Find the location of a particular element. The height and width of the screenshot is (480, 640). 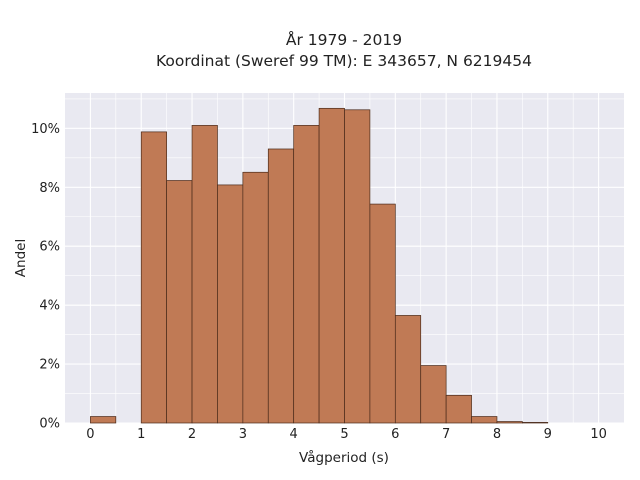

x-axis-ticks: 0 1 2 3 4 5 6 7 8 9 10 is located at coordinates (346, 434).